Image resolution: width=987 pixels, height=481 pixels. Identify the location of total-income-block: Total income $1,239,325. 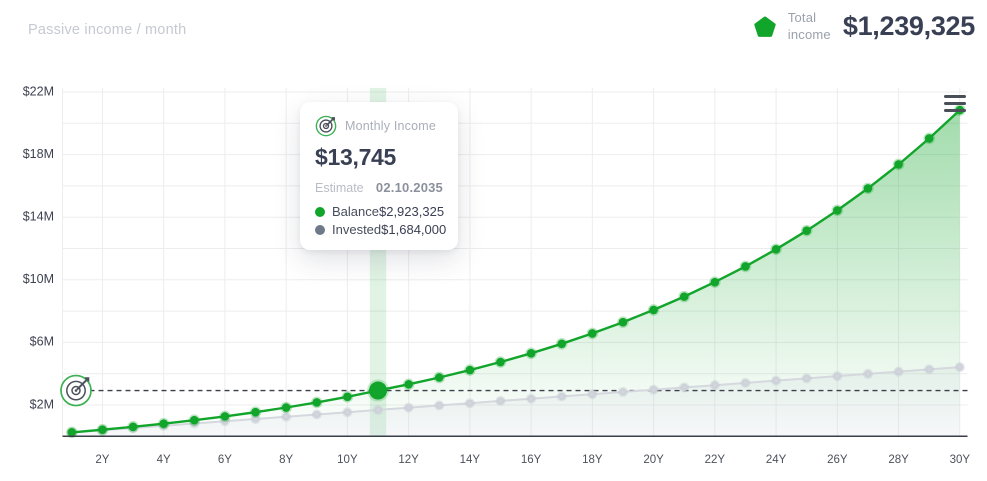
(864, 27).